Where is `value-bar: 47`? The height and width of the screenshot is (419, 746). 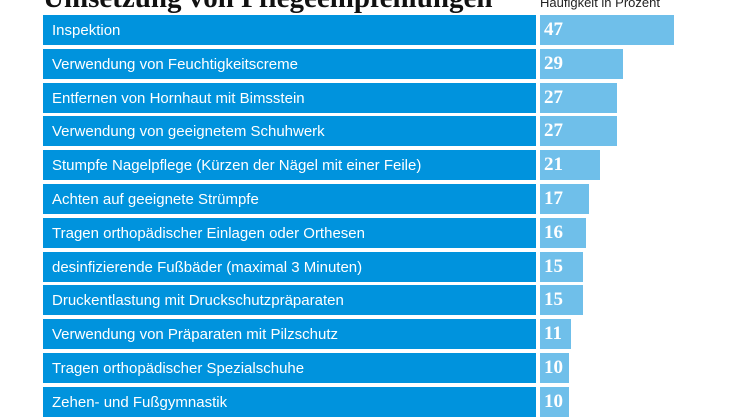
value-bar: 47 is located at coordinates (607, 30).